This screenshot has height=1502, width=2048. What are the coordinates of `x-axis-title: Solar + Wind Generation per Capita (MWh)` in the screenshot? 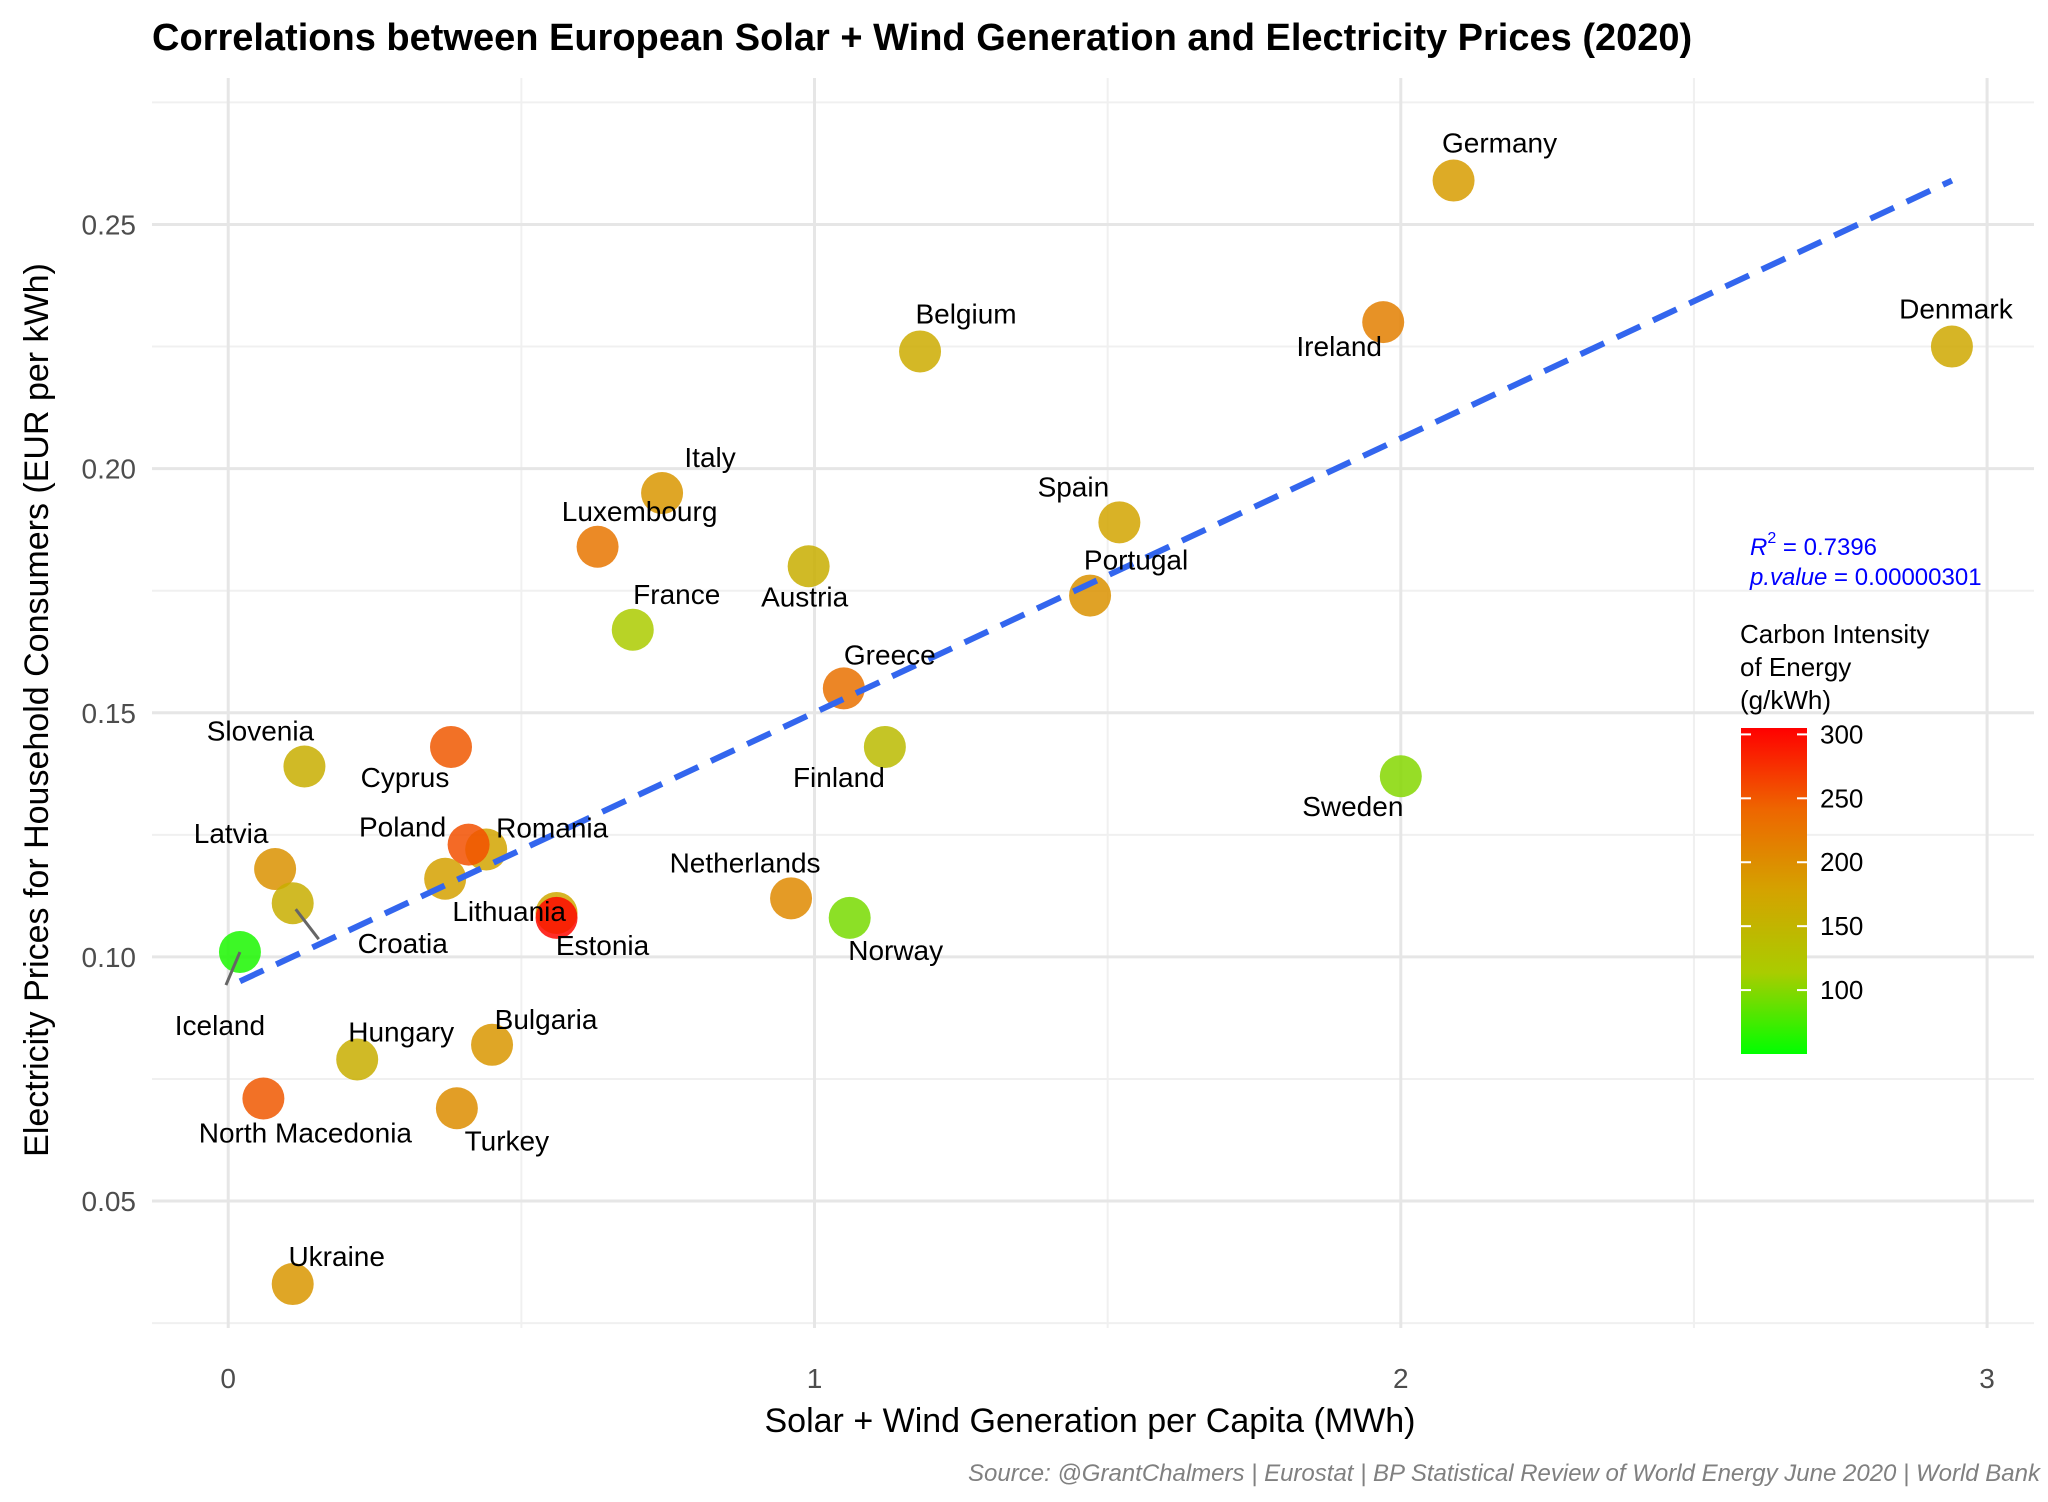 It's located at (1090, 1421).